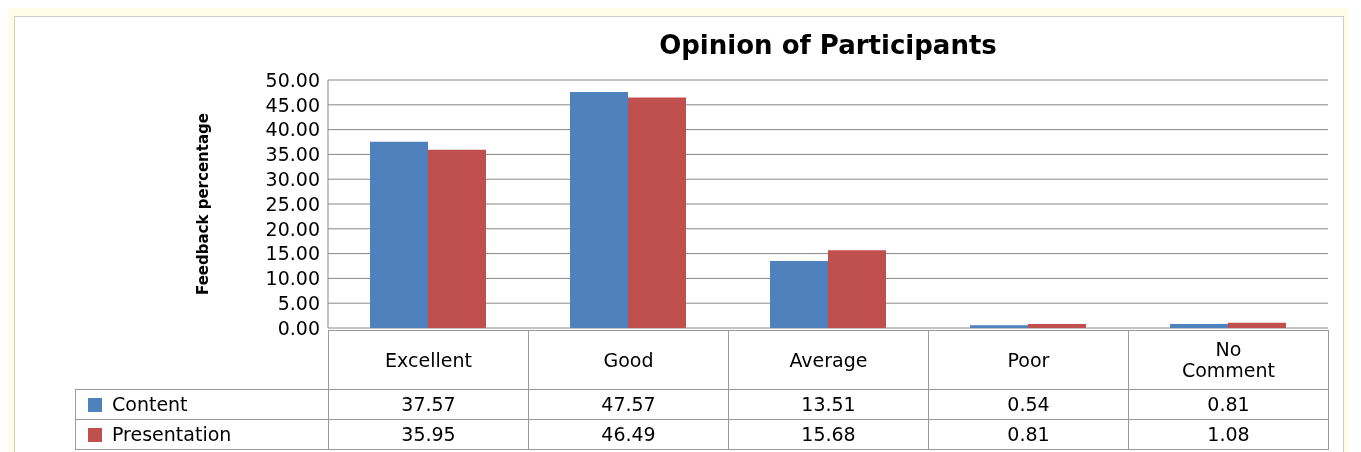 This screenshot has height=452, width=1361. What do you see at coordinates (292, 178) in the screenshot?
I see `y-tick-label: 30.00` at bounding box center [292, 178].